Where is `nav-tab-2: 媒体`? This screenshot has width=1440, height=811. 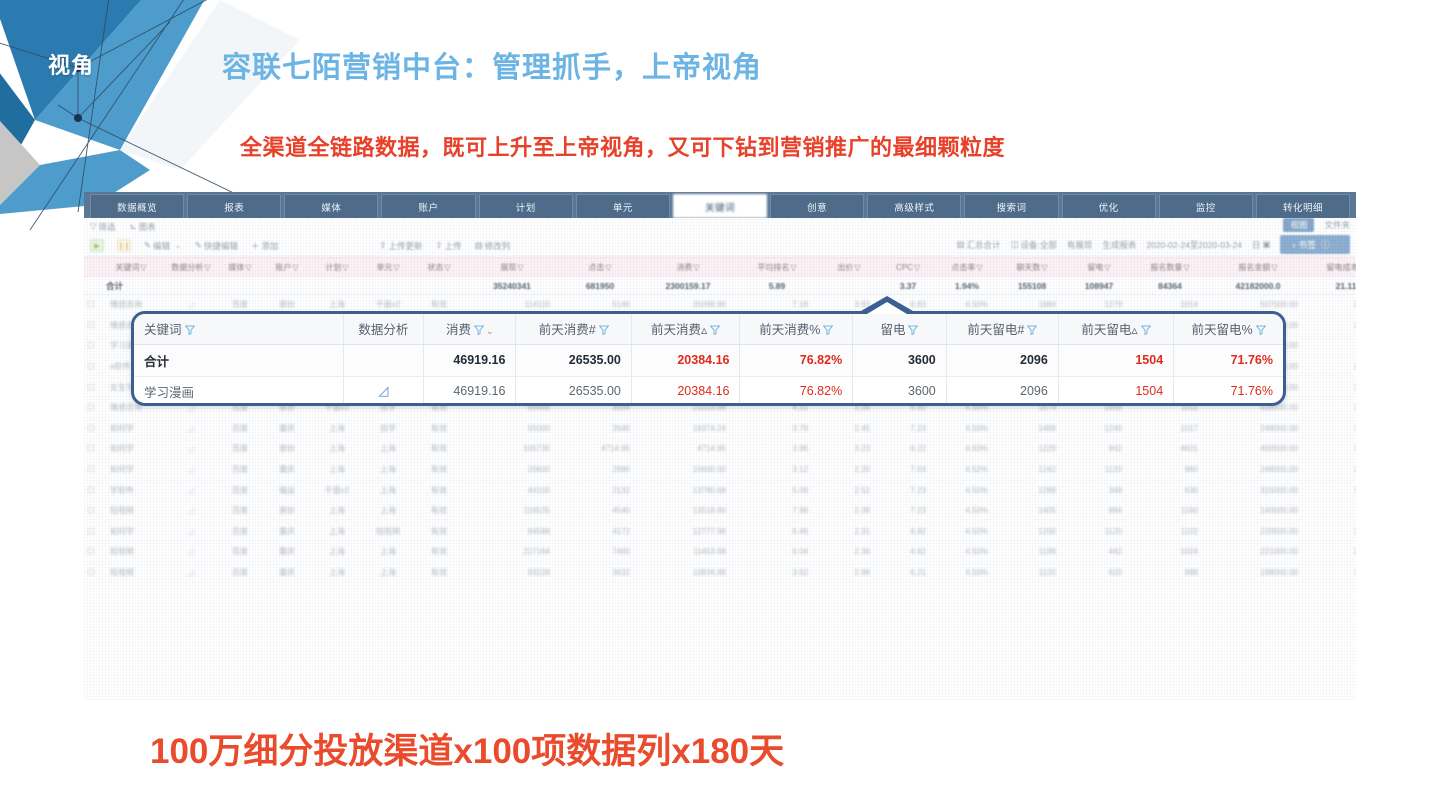
nav-tab-2: 媒体 is located at coordinates (331, 206).